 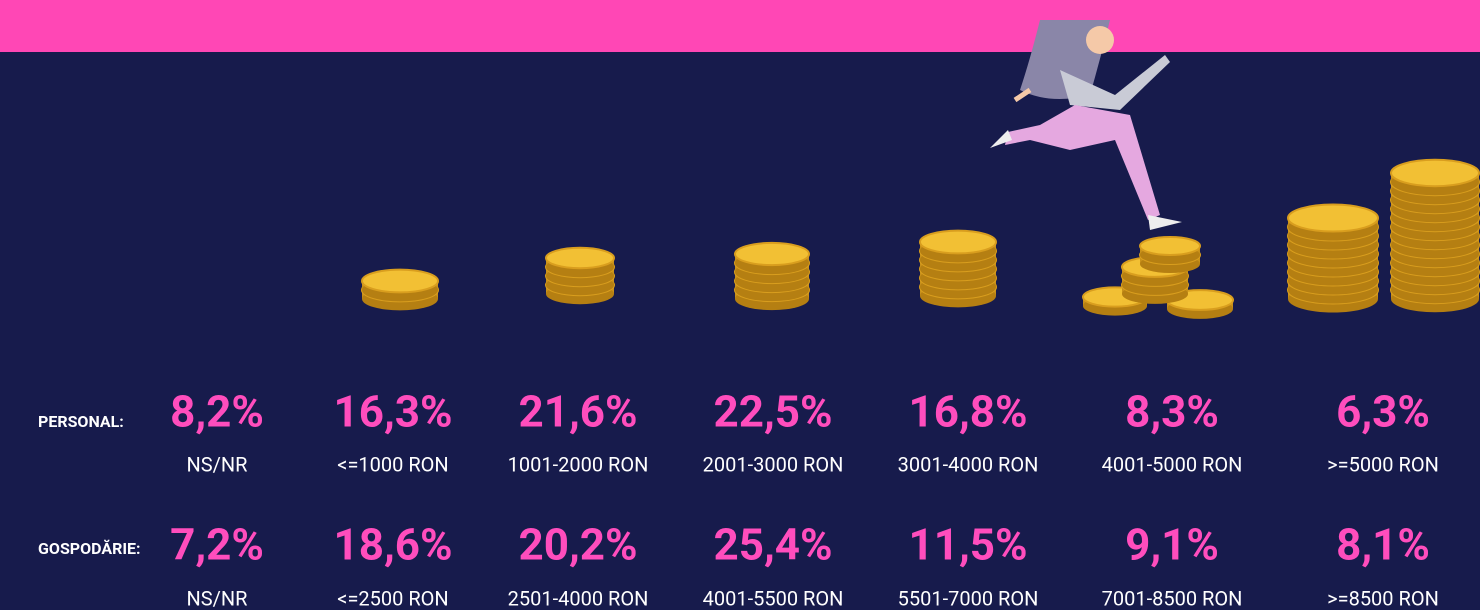 What do you see at coordinates (1086, 125) in the screenshot?
I see `runner-illustration` at bounding box center [1086, 125].